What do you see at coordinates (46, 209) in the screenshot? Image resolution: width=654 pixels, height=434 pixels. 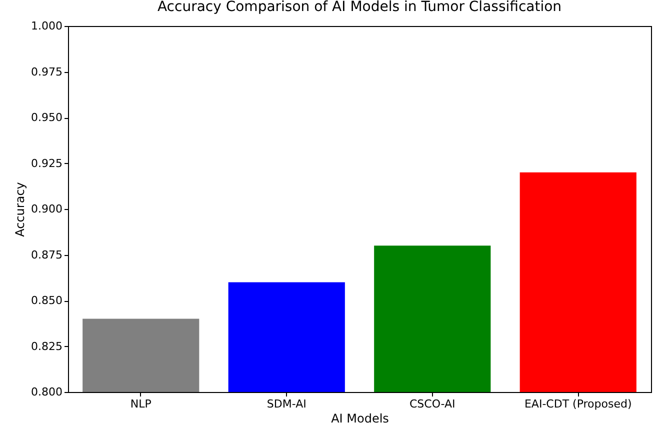 I see `y-tick-label: 0.900` at bounding box center [46, 209].